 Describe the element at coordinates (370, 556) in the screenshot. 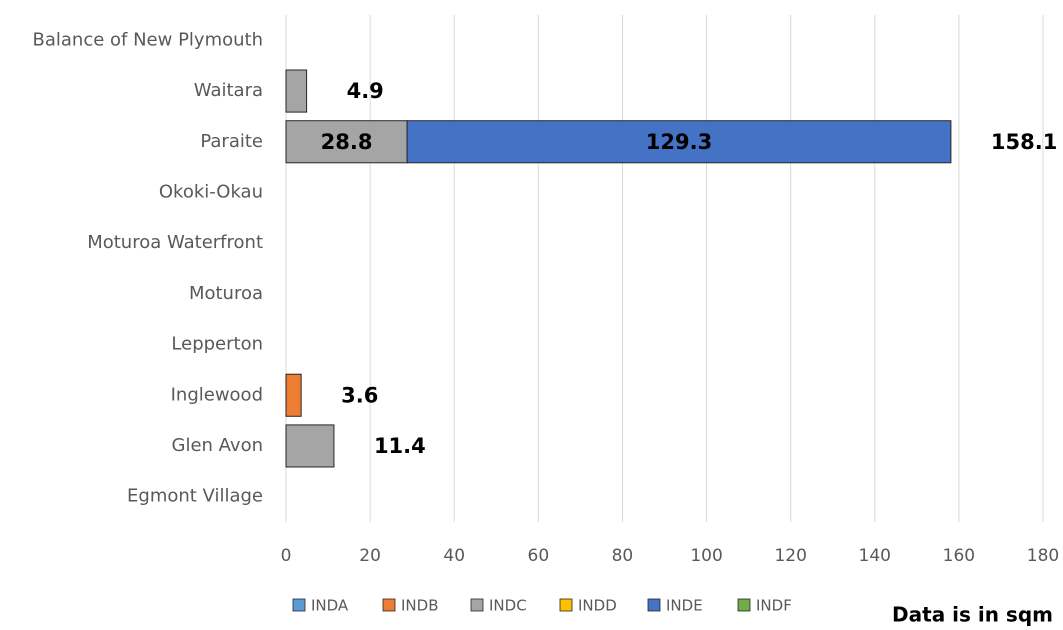

I see `x-tick-label: 20` at that location.